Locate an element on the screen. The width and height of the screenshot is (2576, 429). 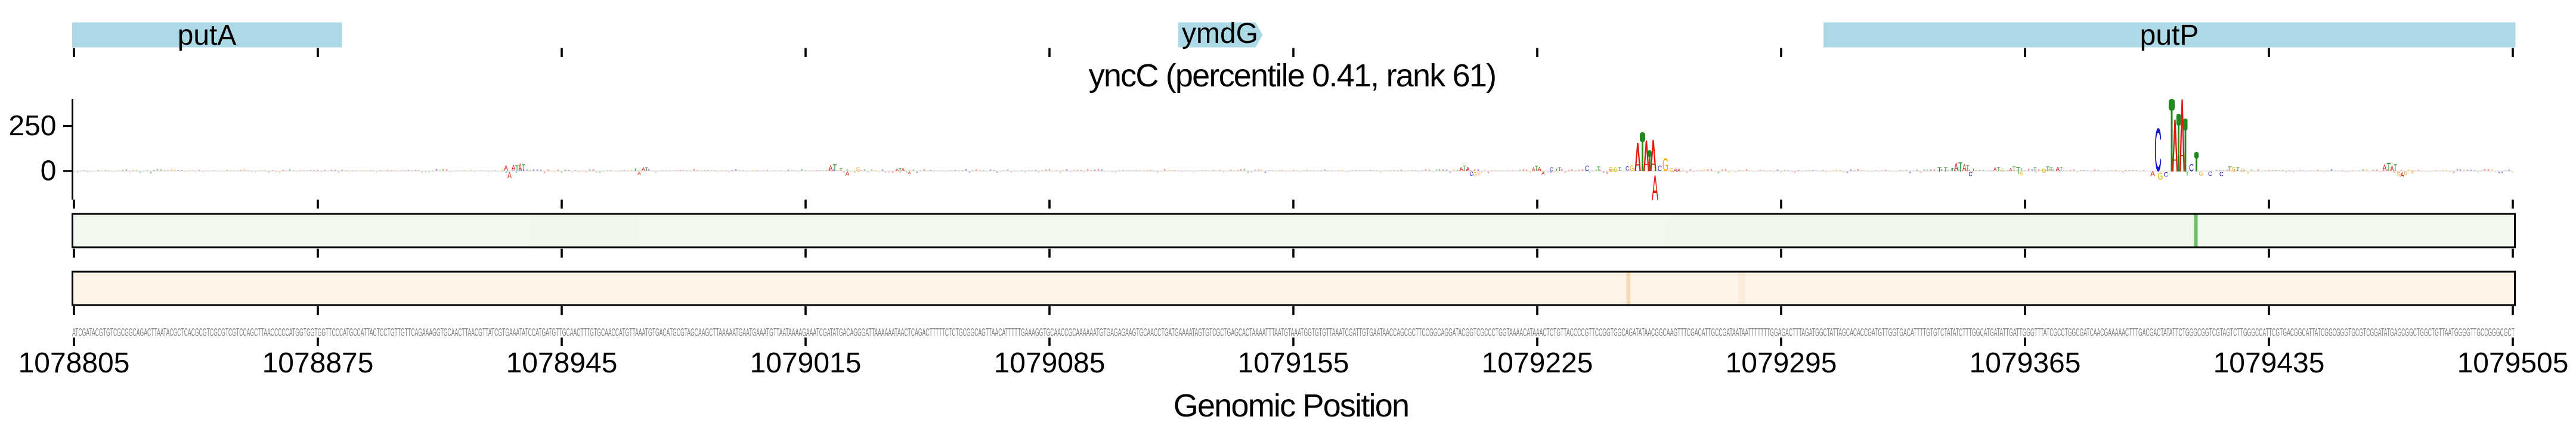
svg-text: 0 is located at coordinates (49, 171).